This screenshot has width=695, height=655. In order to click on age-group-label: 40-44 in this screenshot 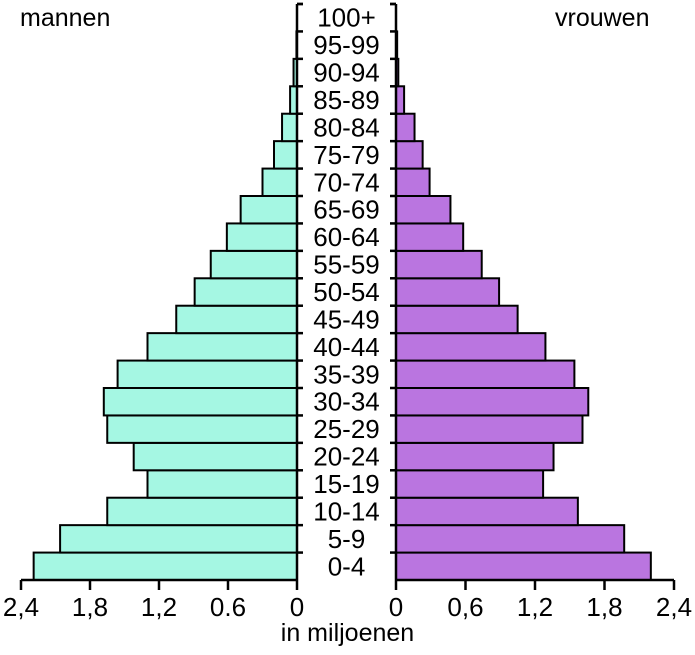, I will do `click(346, 347)`.